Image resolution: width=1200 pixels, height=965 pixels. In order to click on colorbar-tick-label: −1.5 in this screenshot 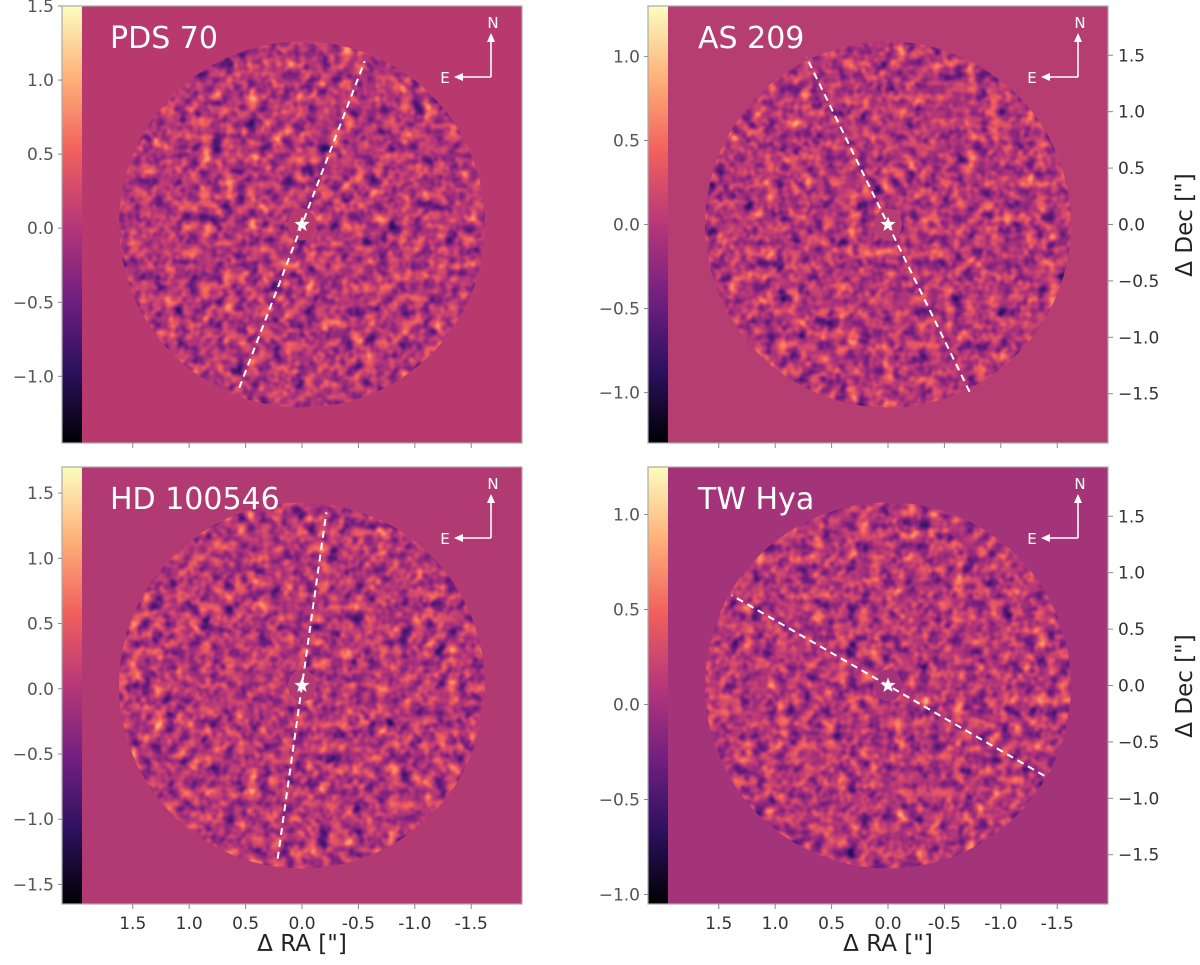, I will do `click(33, 885)`.